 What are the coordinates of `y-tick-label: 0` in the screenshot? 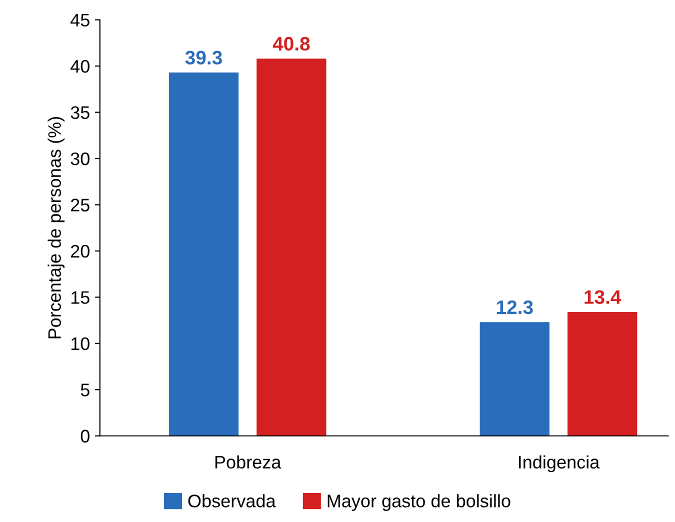 It's located at (85, 436).